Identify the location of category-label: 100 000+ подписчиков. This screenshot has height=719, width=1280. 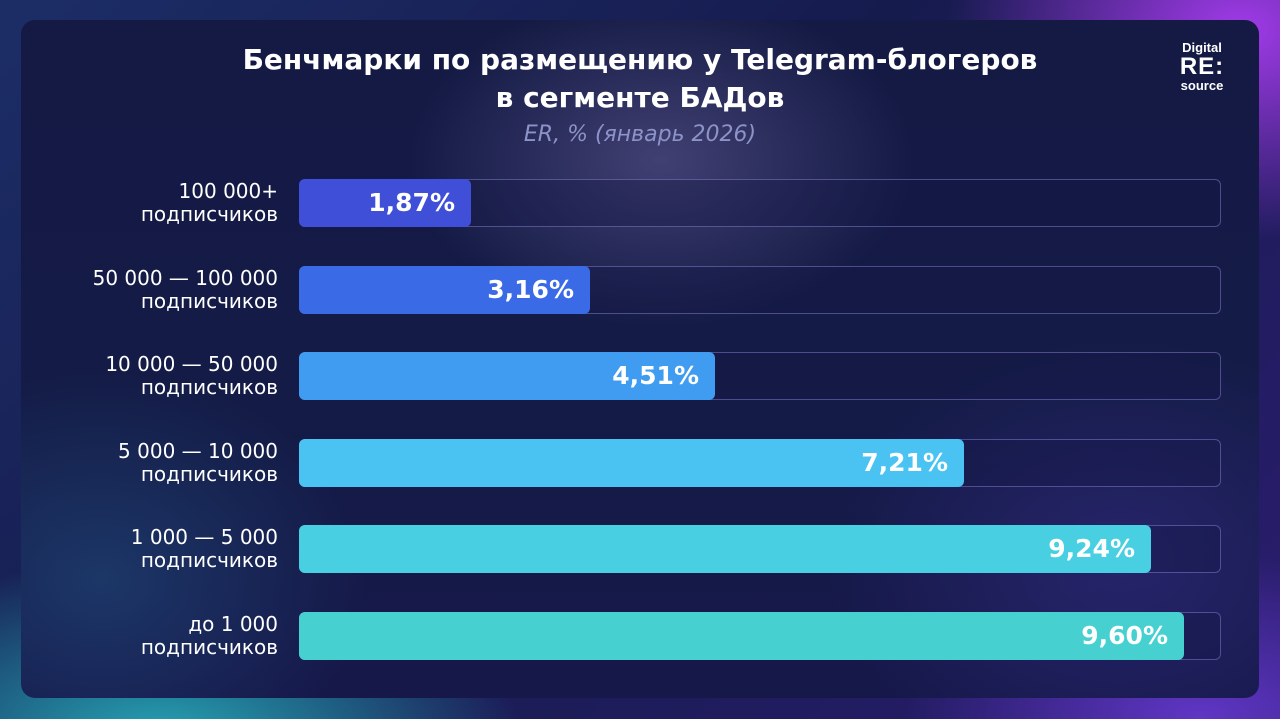
(158, 203).